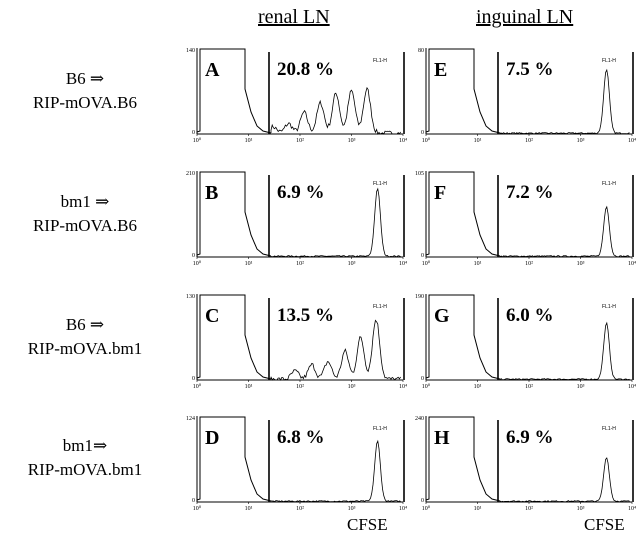  What do you see at coordinates (190, 51) in the screenshot?
I see `y-max-label: 140` at bounding box center [190, 51].